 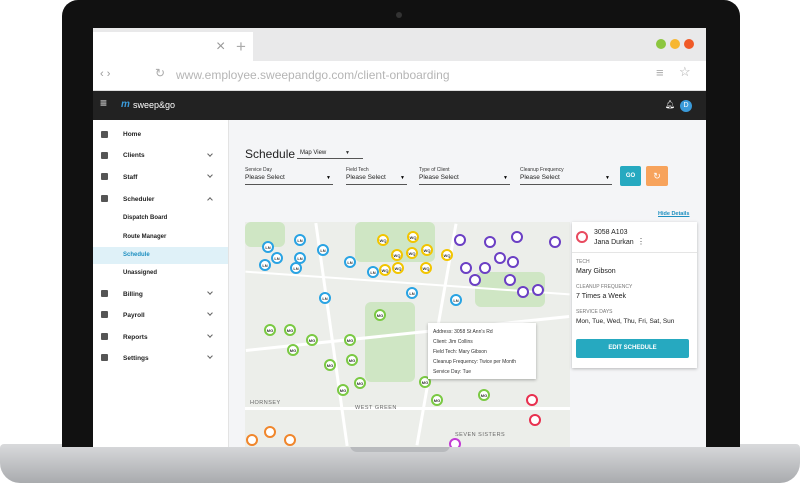 I want to click on reload: ↻, so click(x=160, y=73).